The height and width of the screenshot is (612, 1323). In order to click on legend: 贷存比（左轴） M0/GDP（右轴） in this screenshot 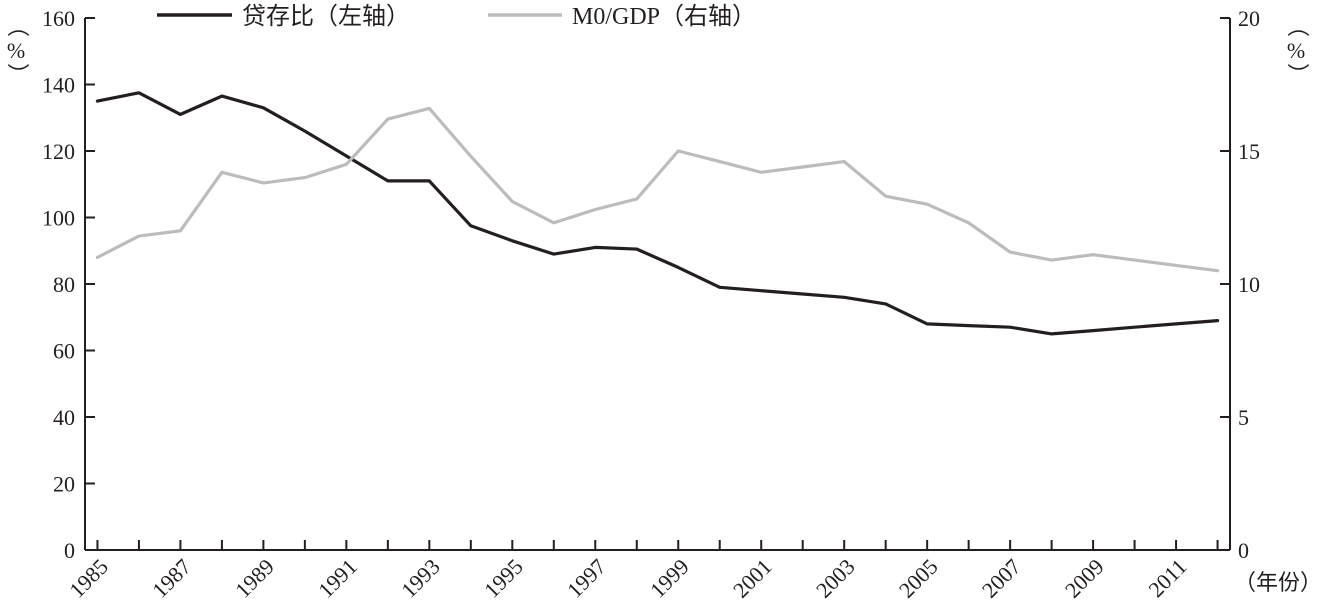, I will do `click(456, 16)`.